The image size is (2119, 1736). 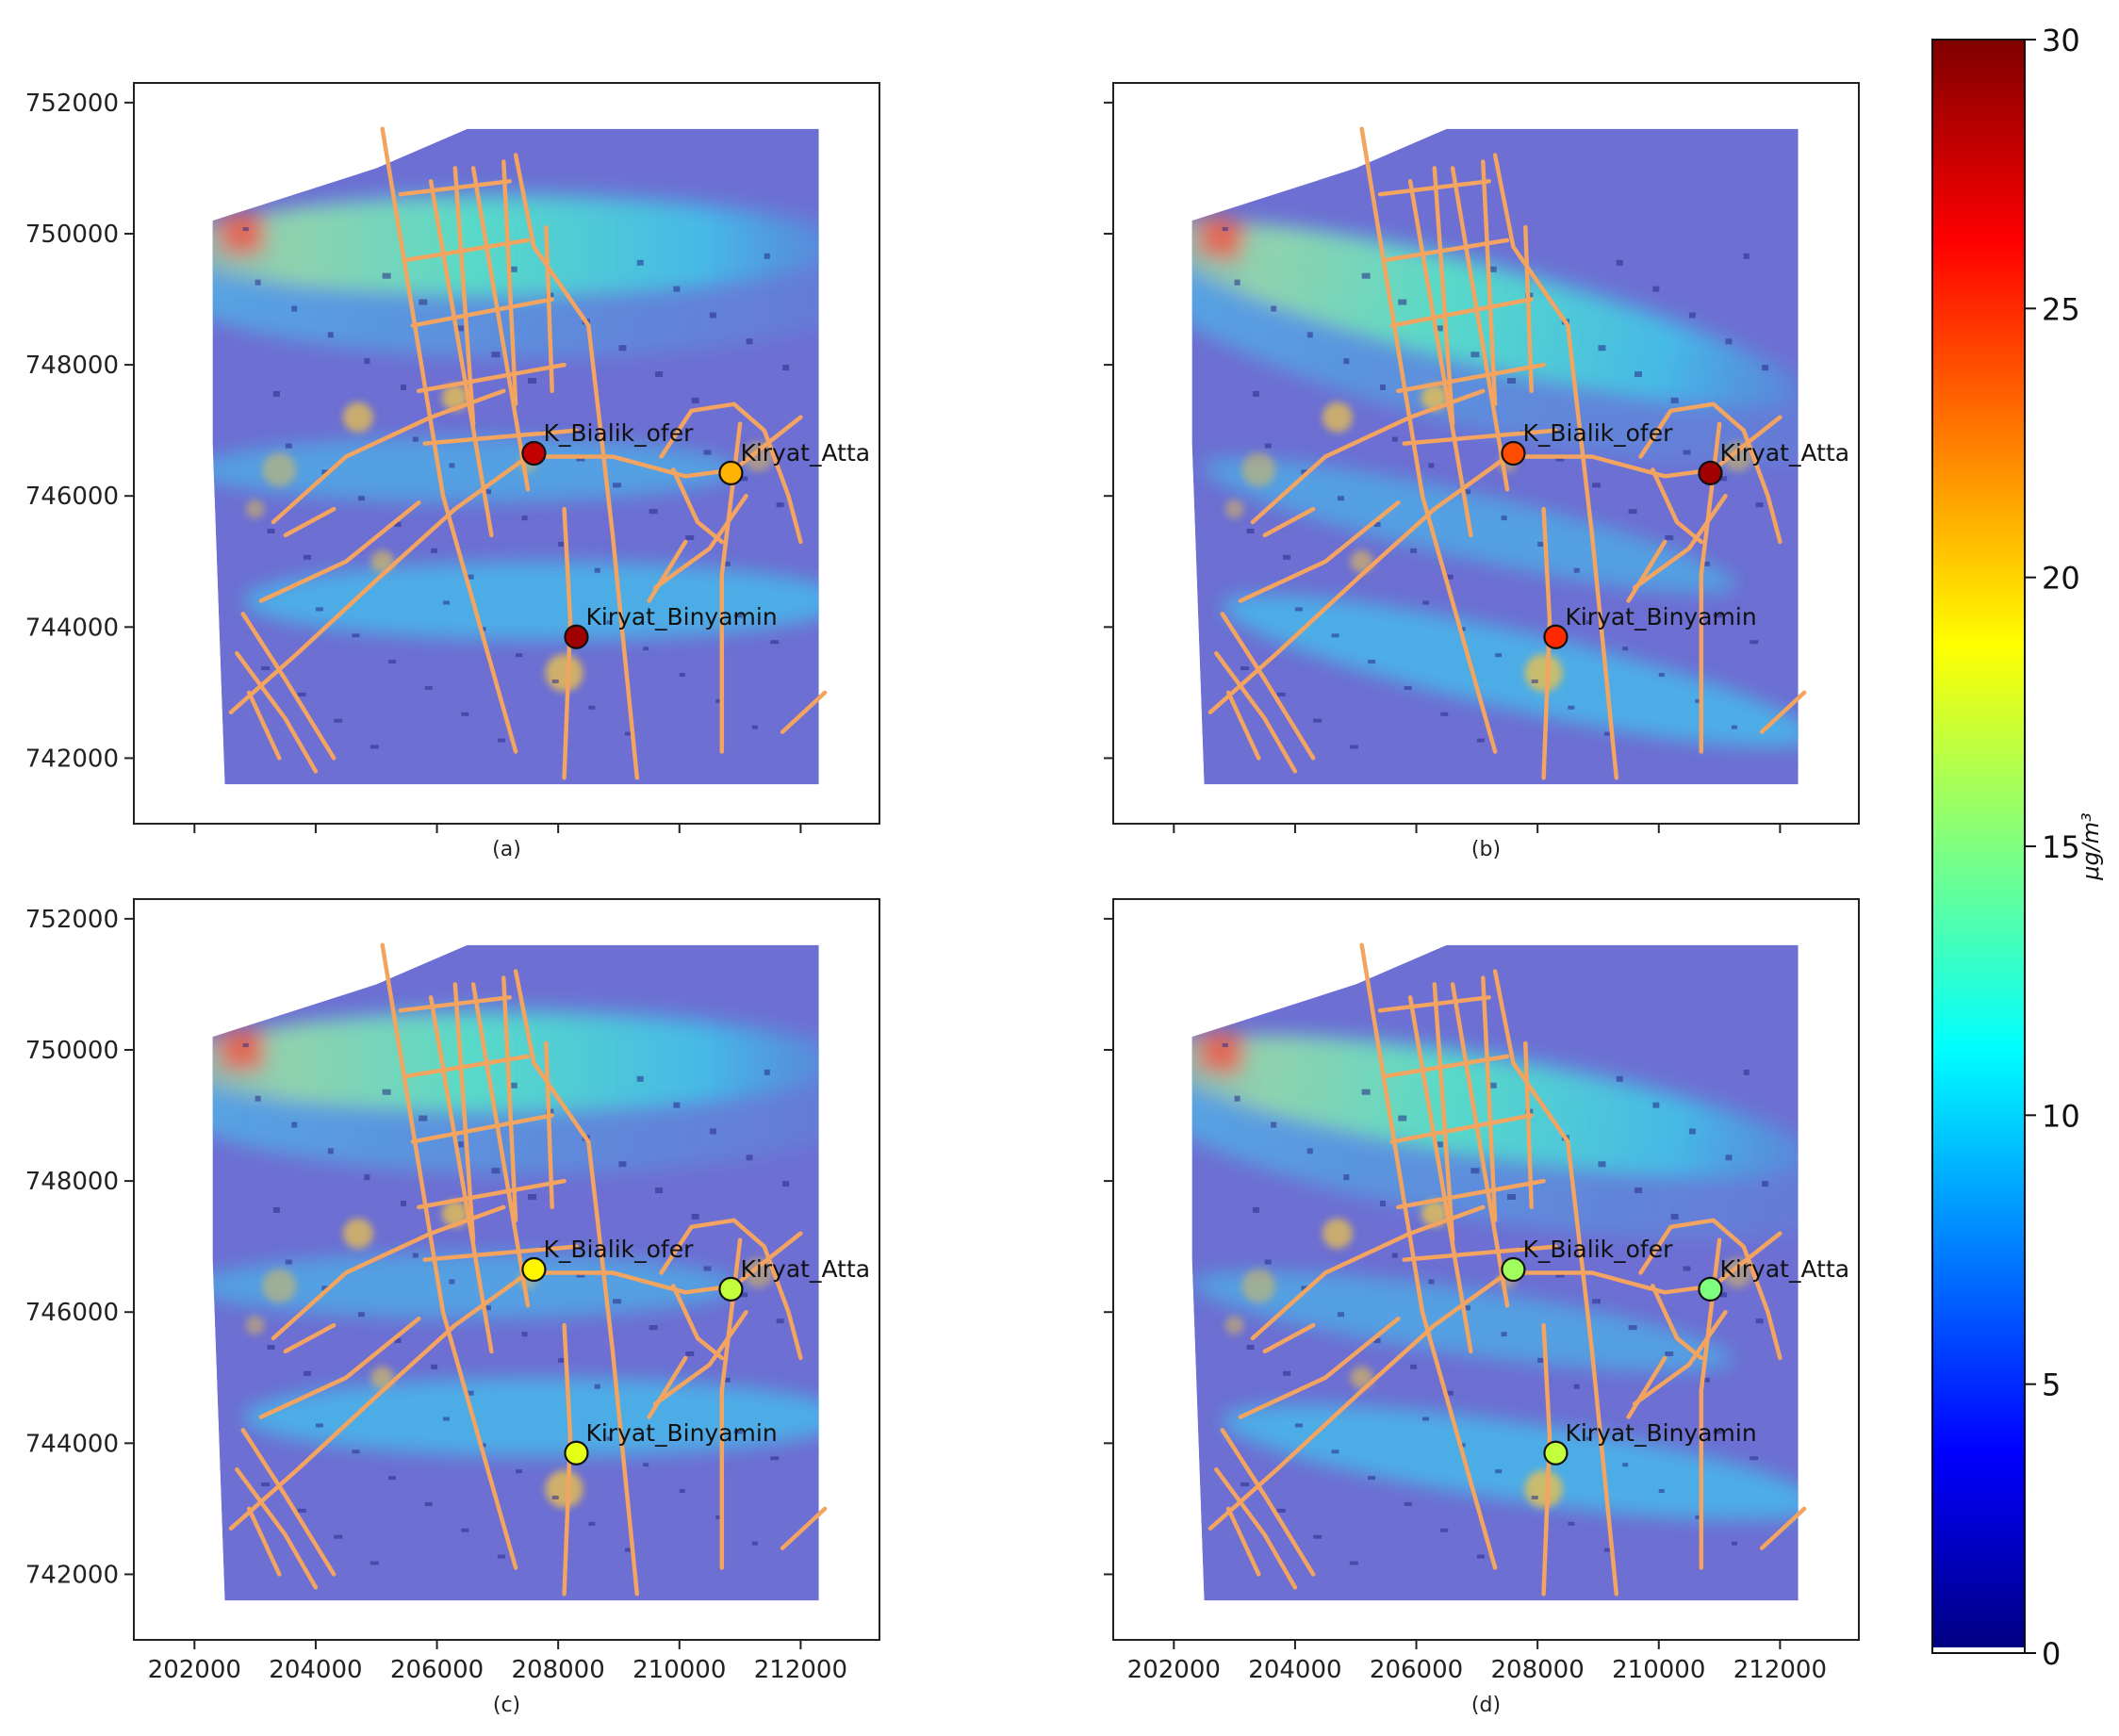 I want to click on panel-label: (d), so click(x=1486, y=1705).